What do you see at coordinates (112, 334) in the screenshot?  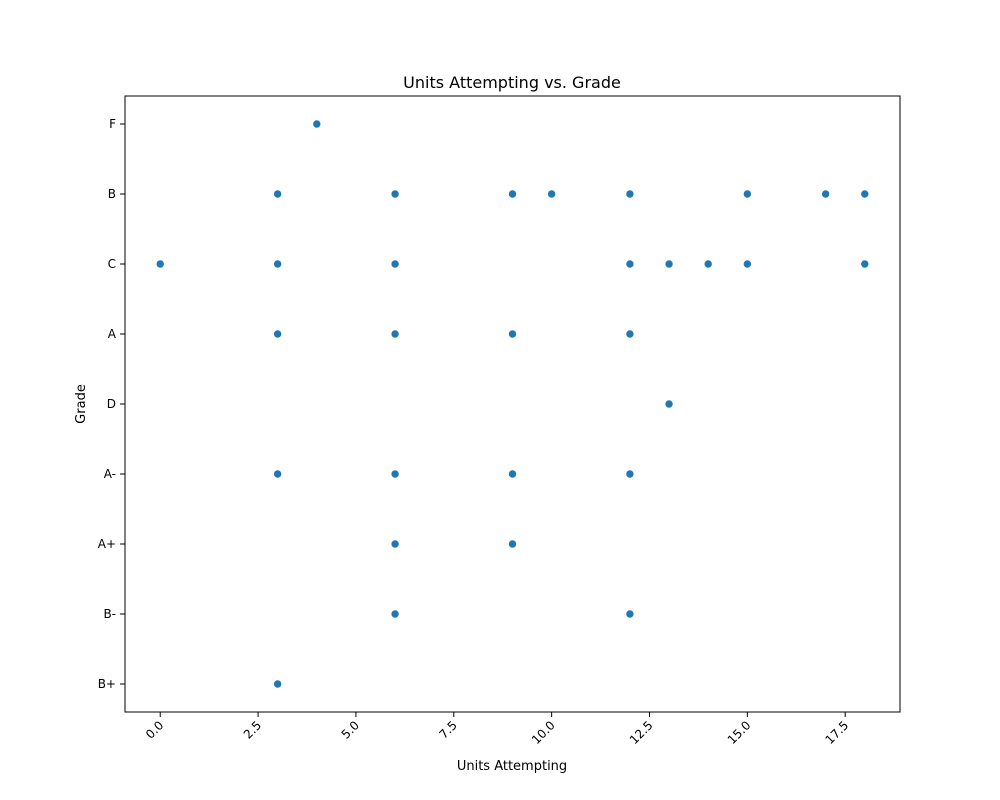 I see `y-tick-label: A` at bounding box center [112, 334].